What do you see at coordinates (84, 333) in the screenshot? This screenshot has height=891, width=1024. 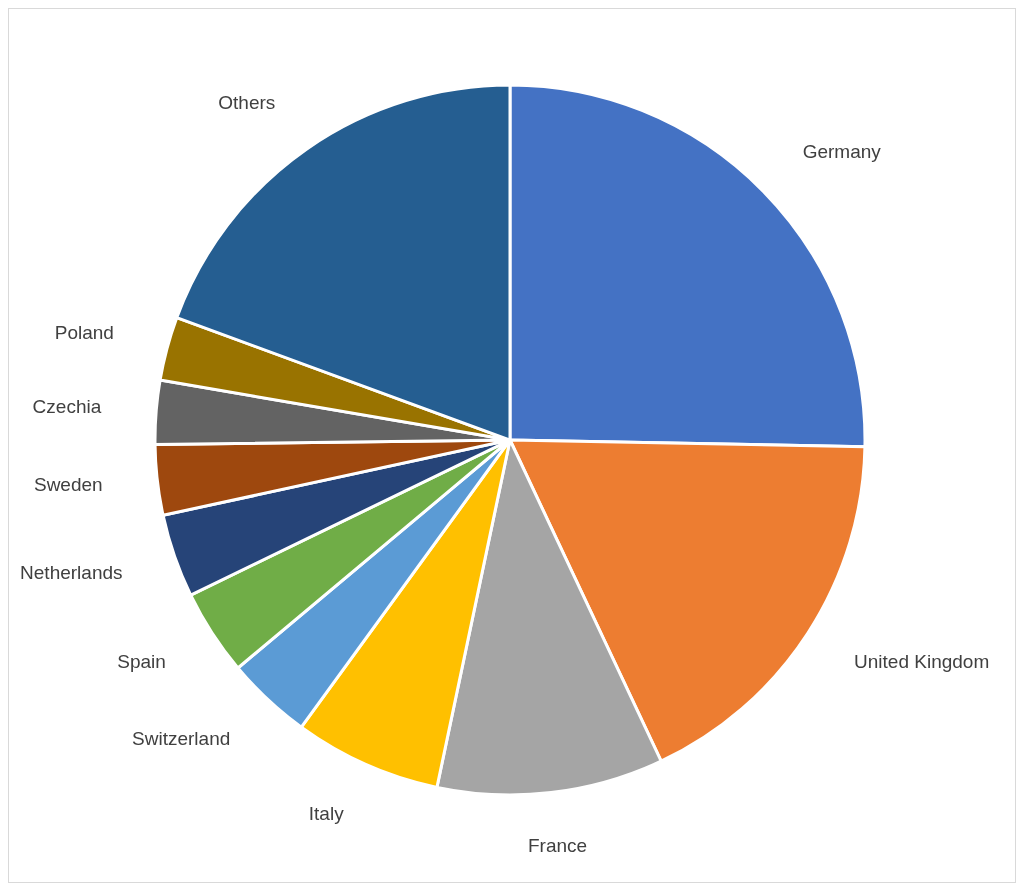 I see `slice-label: Poland` at bounding box center [84, 333].